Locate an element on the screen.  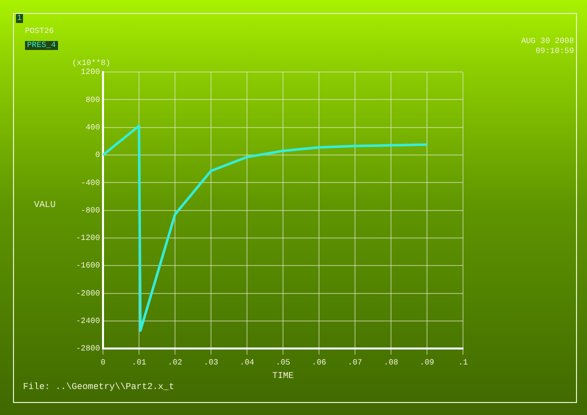
text: (x10**8) is located at coordinates (91, 63).